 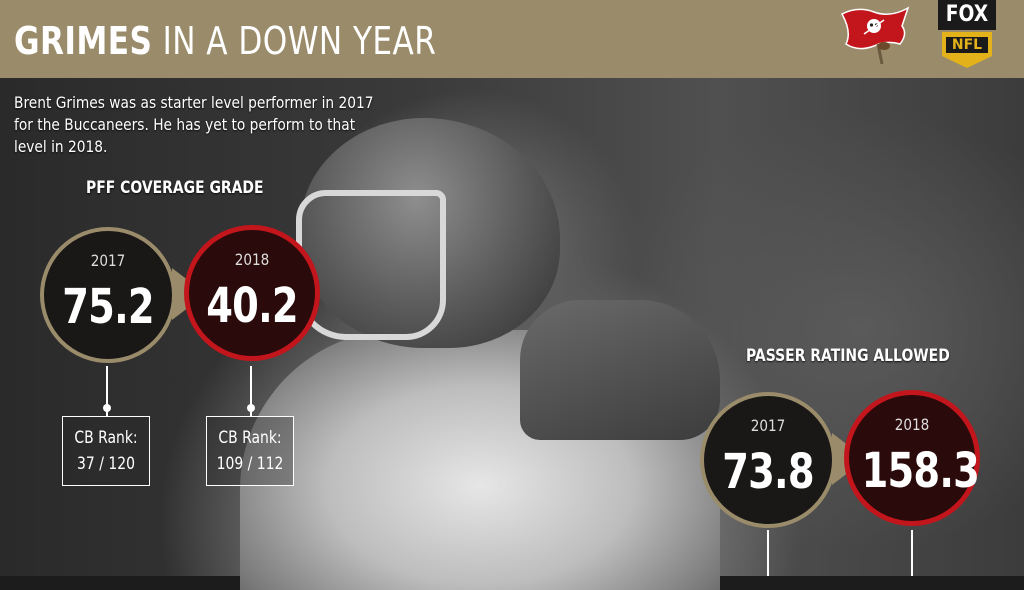 I want to click on pff-coverage-grade-label: PFF COVERAGE GRADE, so click(x=175, y=188).